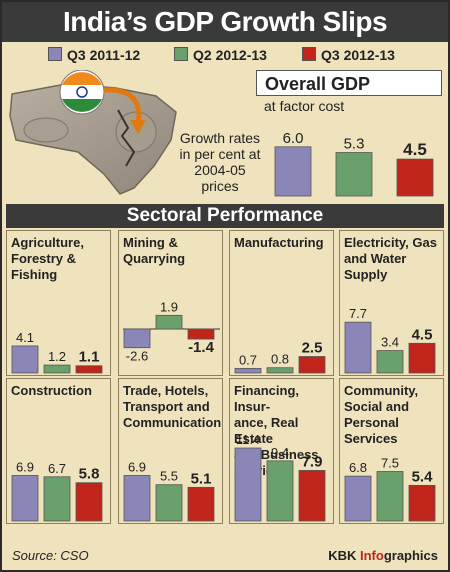  What do you see at coordinates (293, 138) in the screenshot?
I see `data-label: 6.0` at bounding box center [293, 138].